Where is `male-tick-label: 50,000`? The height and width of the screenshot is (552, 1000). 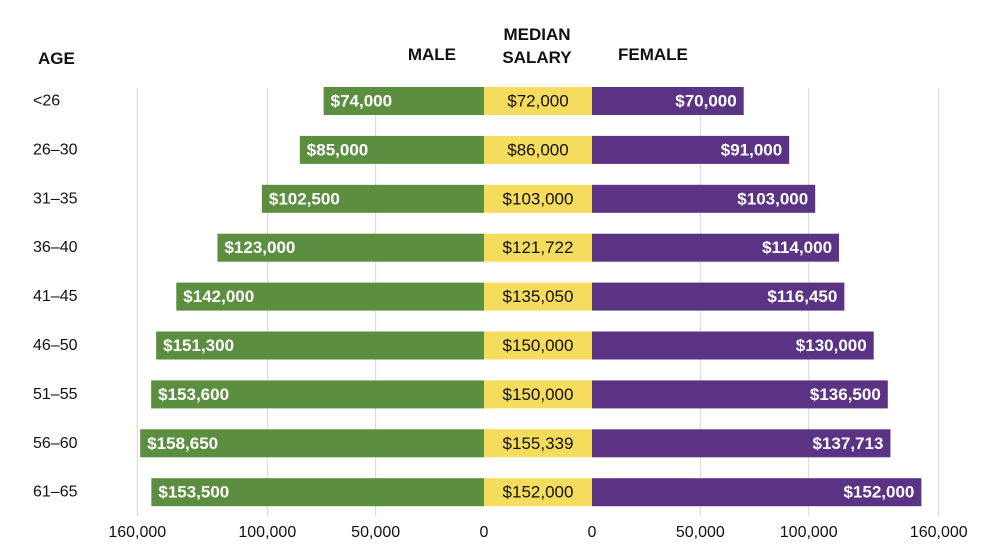
male-tick-label: 50,000 is located at coordinates (375, 532).